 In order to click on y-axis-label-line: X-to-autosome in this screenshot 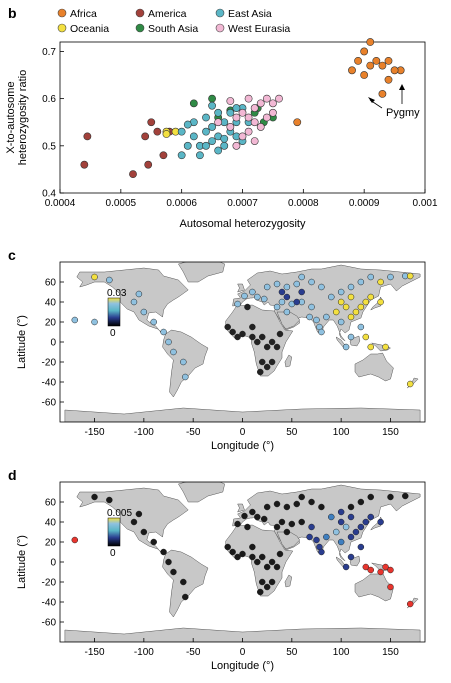, I will do `click(11, 117)`.